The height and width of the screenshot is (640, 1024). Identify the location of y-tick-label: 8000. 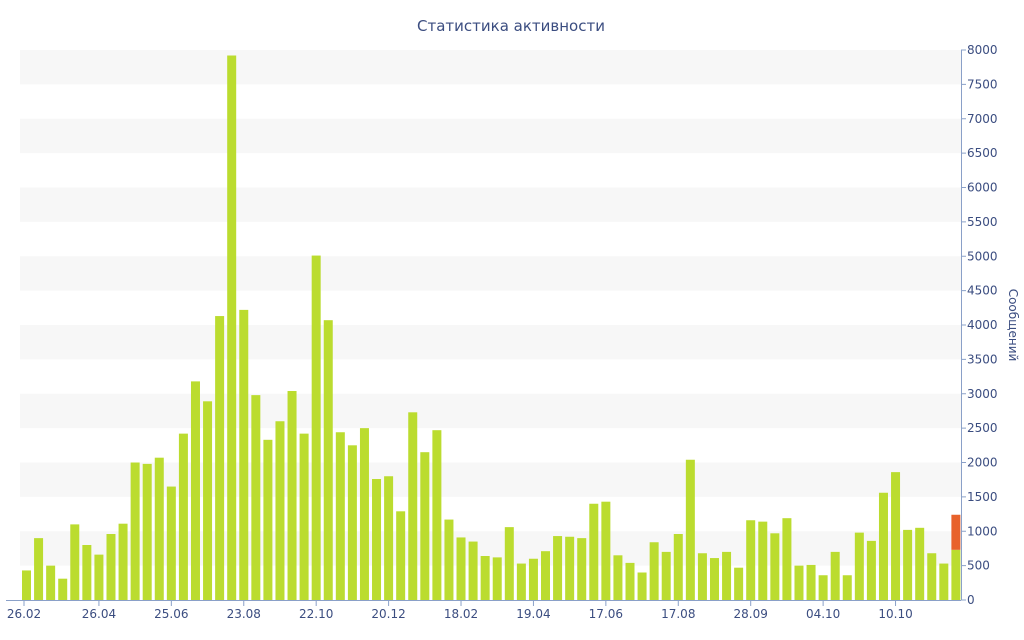
(982, 50).